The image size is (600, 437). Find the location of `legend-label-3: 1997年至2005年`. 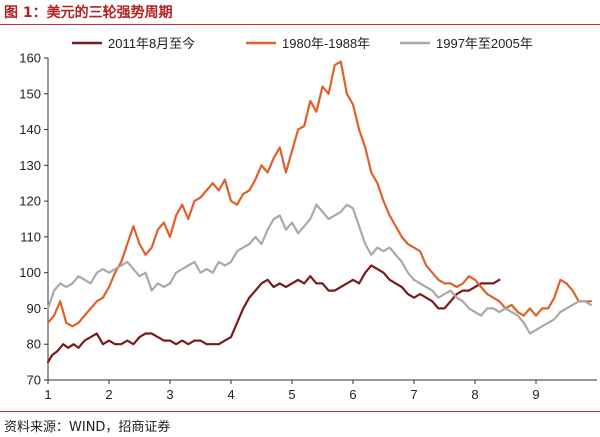

legend-label-3: 1997年至2005年 is located at coordinates (484, 43).